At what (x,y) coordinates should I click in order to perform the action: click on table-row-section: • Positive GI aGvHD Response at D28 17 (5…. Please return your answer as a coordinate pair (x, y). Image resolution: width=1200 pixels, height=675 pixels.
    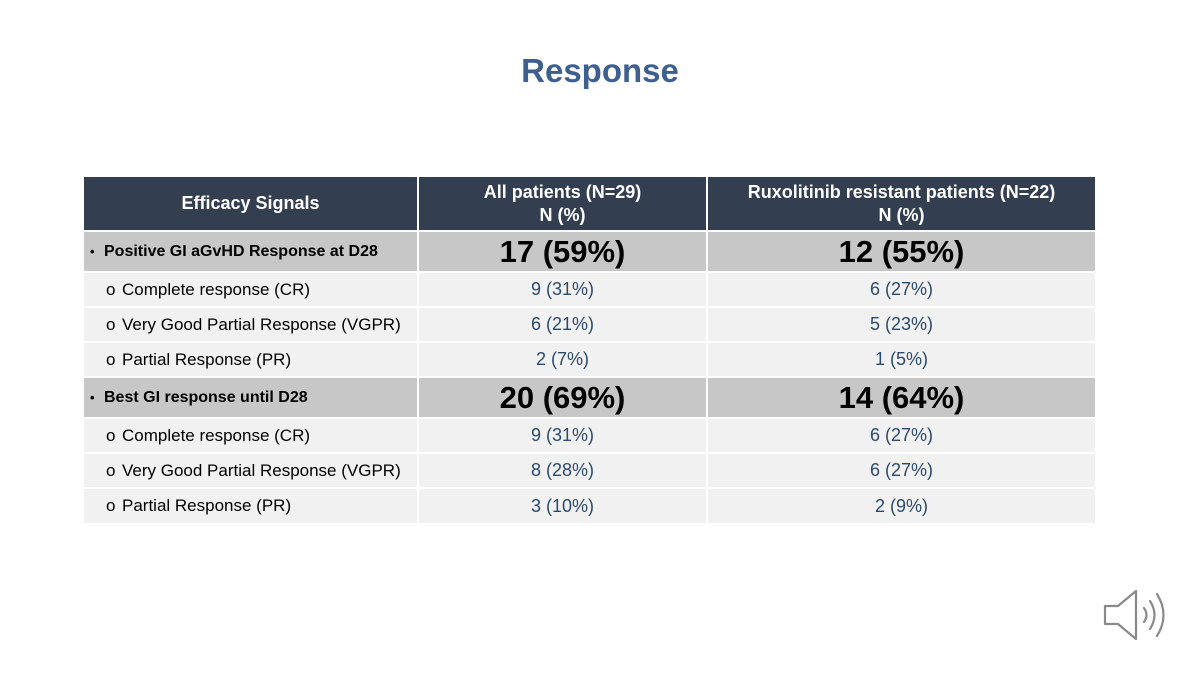
    Looking at the image, I should click on (589, 251).